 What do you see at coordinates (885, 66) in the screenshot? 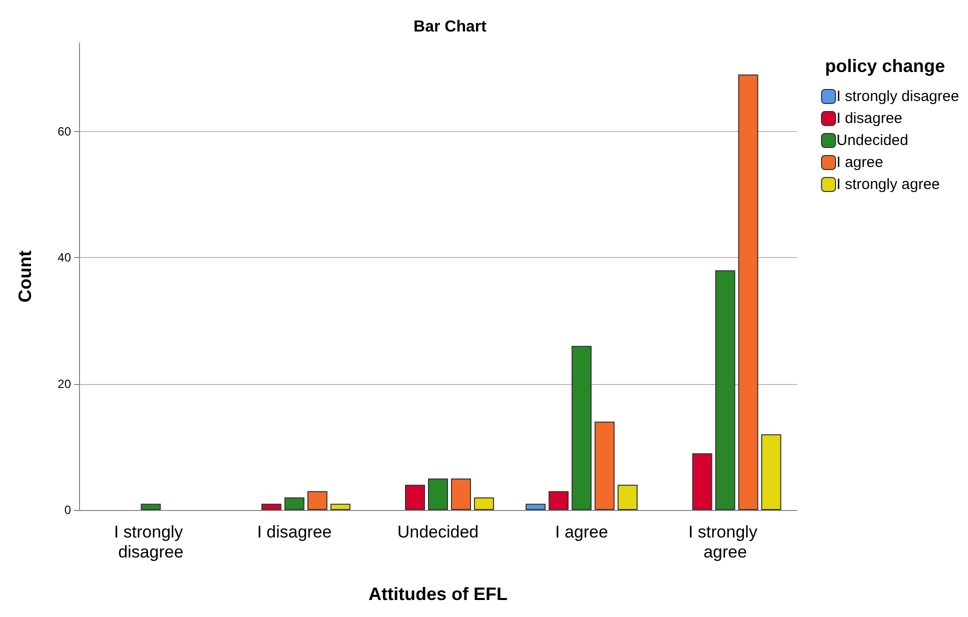
I see `legend-title: policy change` at bounding box center [885, 66].